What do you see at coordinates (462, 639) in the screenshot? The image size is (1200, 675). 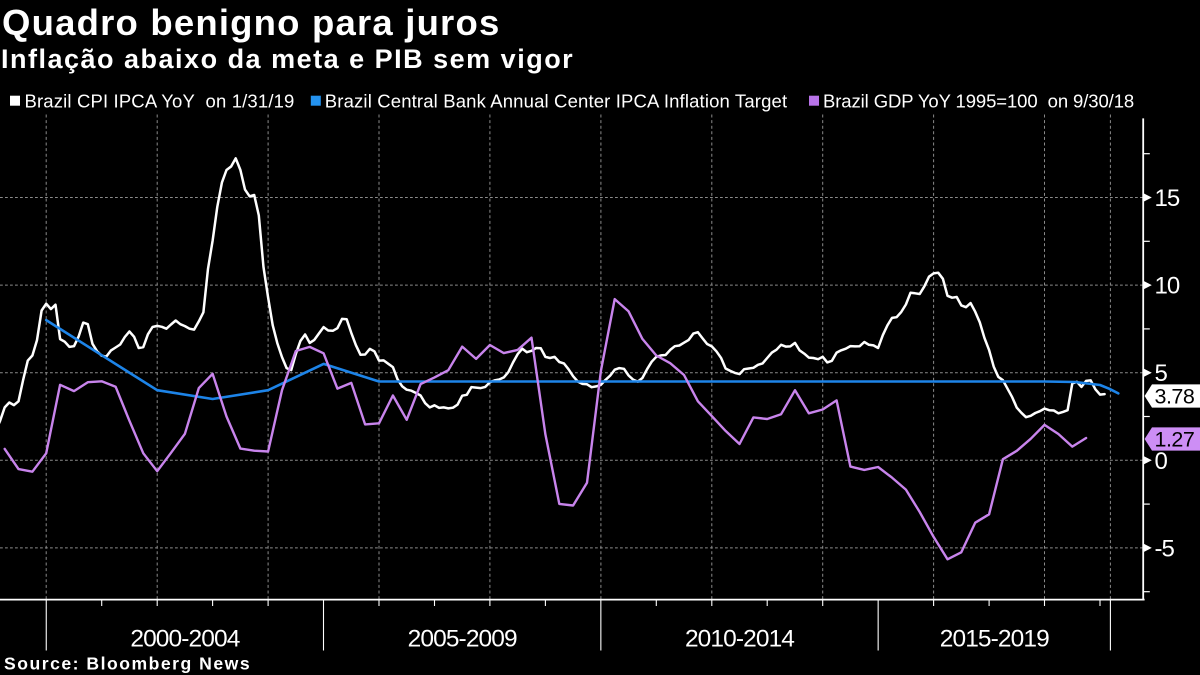 I see `svg-text: 2005-2009` at bounding box center [462, 639].